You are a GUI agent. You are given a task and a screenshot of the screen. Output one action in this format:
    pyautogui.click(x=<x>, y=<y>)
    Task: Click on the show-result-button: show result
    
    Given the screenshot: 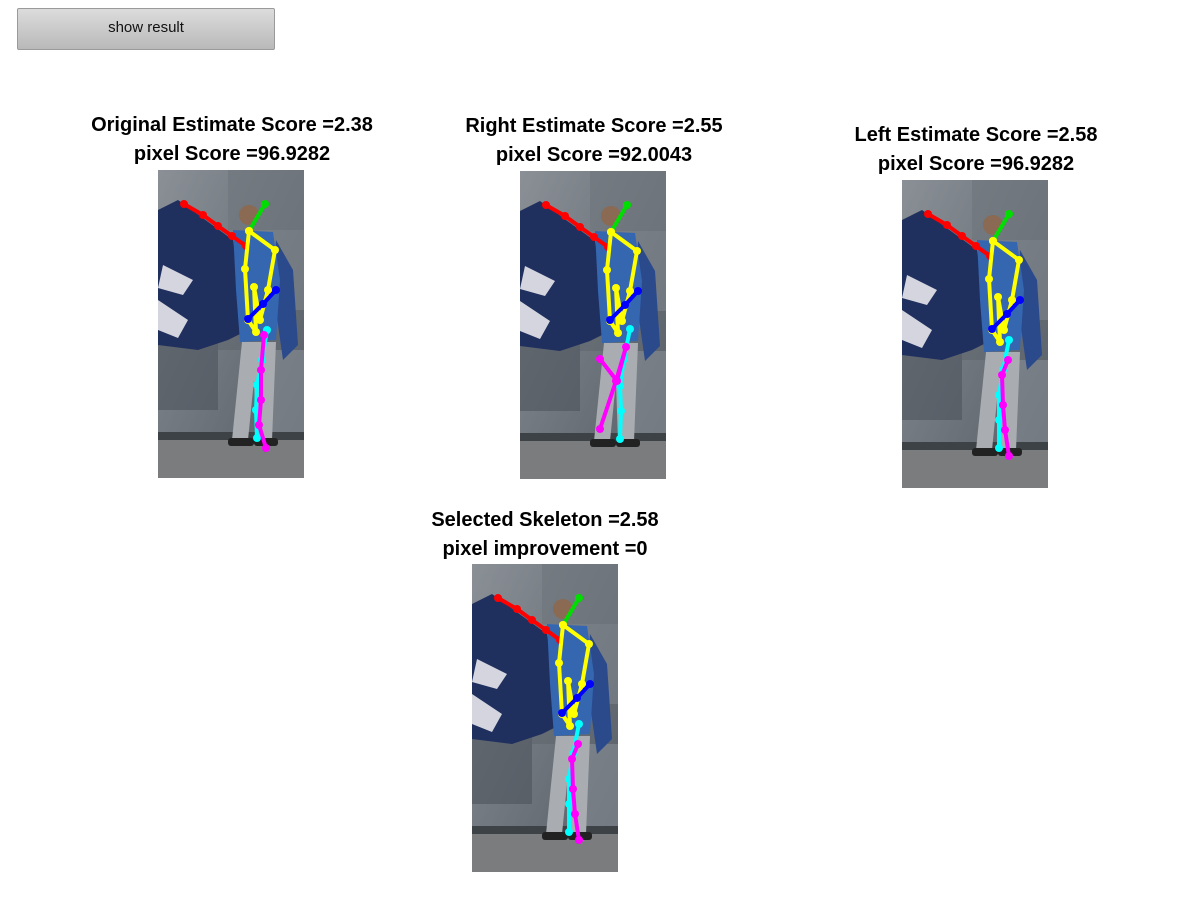 What is the action you would take?
    pyautogui.click(x=146, y=29)
    